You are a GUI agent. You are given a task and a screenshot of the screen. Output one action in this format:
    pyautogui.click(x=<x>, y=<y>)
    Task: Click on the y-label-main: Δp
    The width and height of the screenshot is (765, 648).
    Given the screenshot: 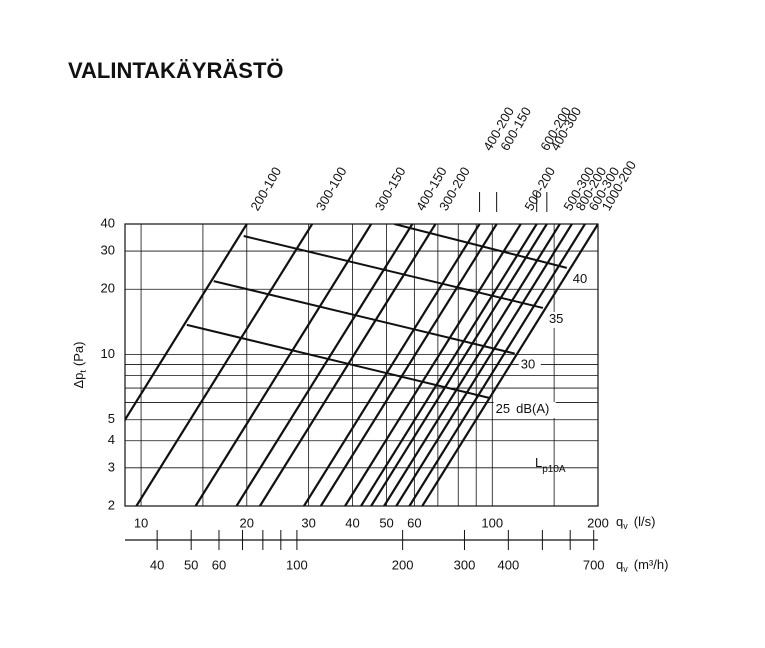 What is the action you would take?
    pyautogui.click(x=78, y=381)
    